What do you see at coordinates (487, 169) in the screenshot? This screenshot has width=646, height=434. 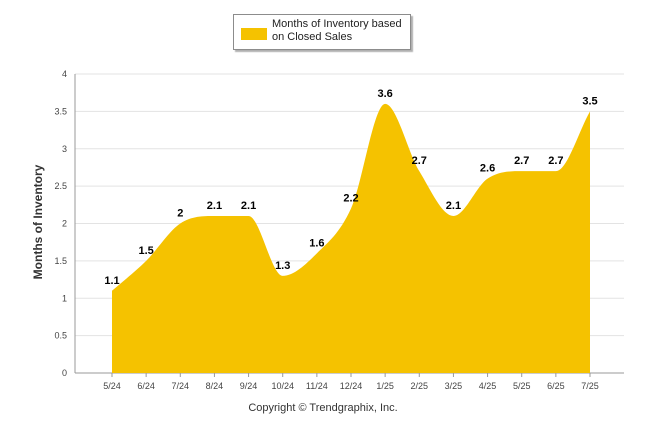 I see `data-label: 2.6` at bounding box center [487, 169].